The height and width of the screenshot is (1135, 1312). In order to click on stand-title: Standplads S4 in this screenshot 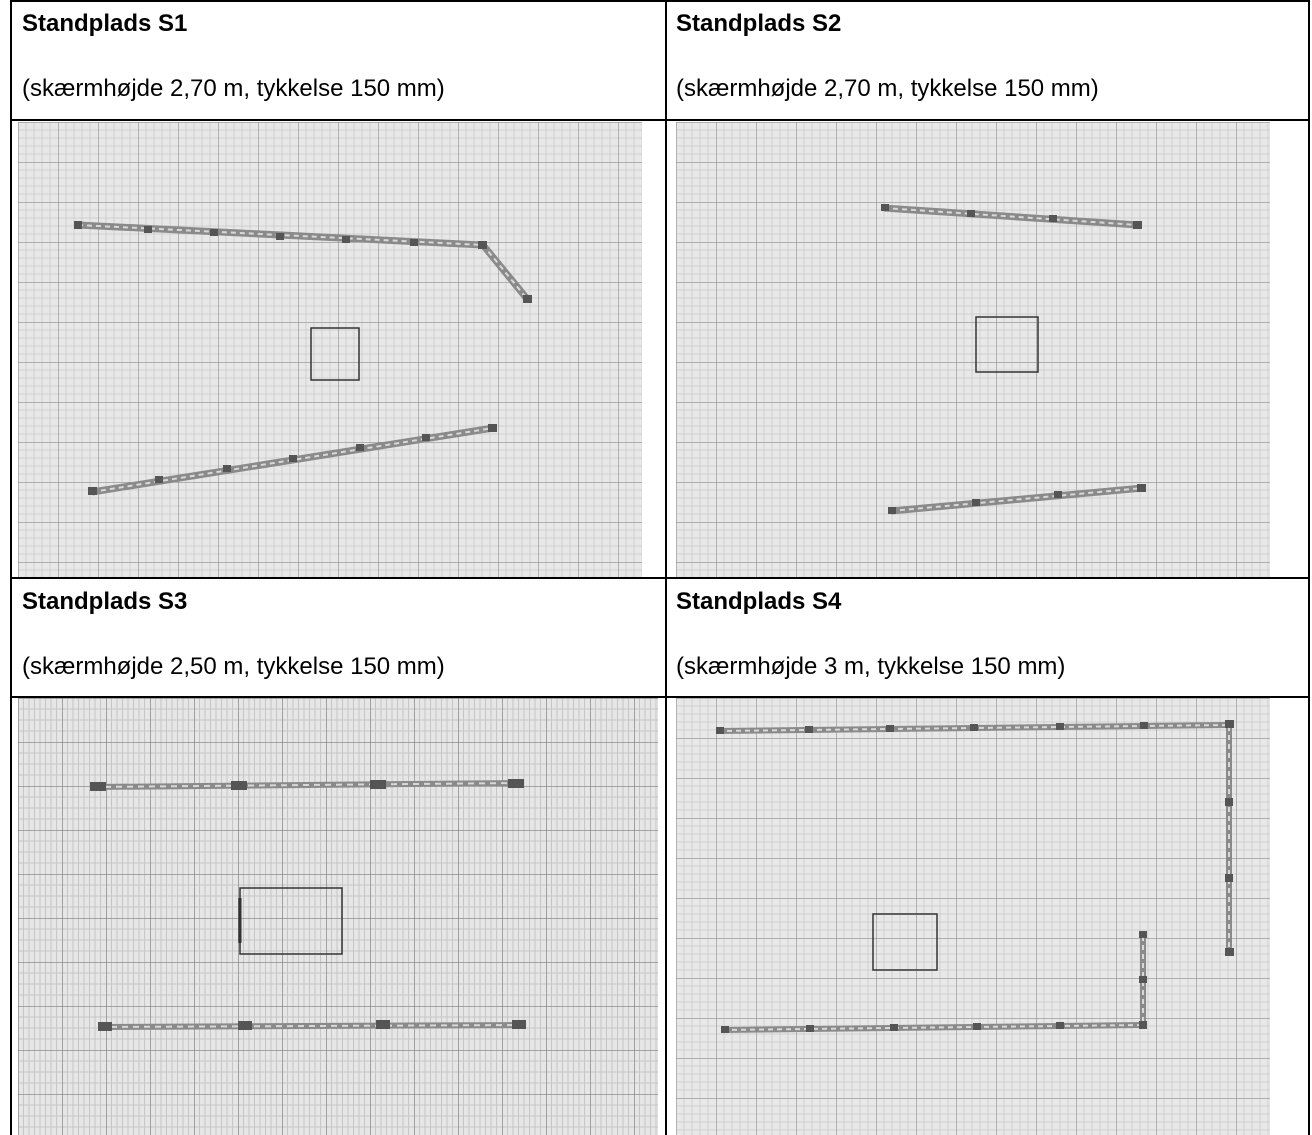, I will do `click(759, 601)`.